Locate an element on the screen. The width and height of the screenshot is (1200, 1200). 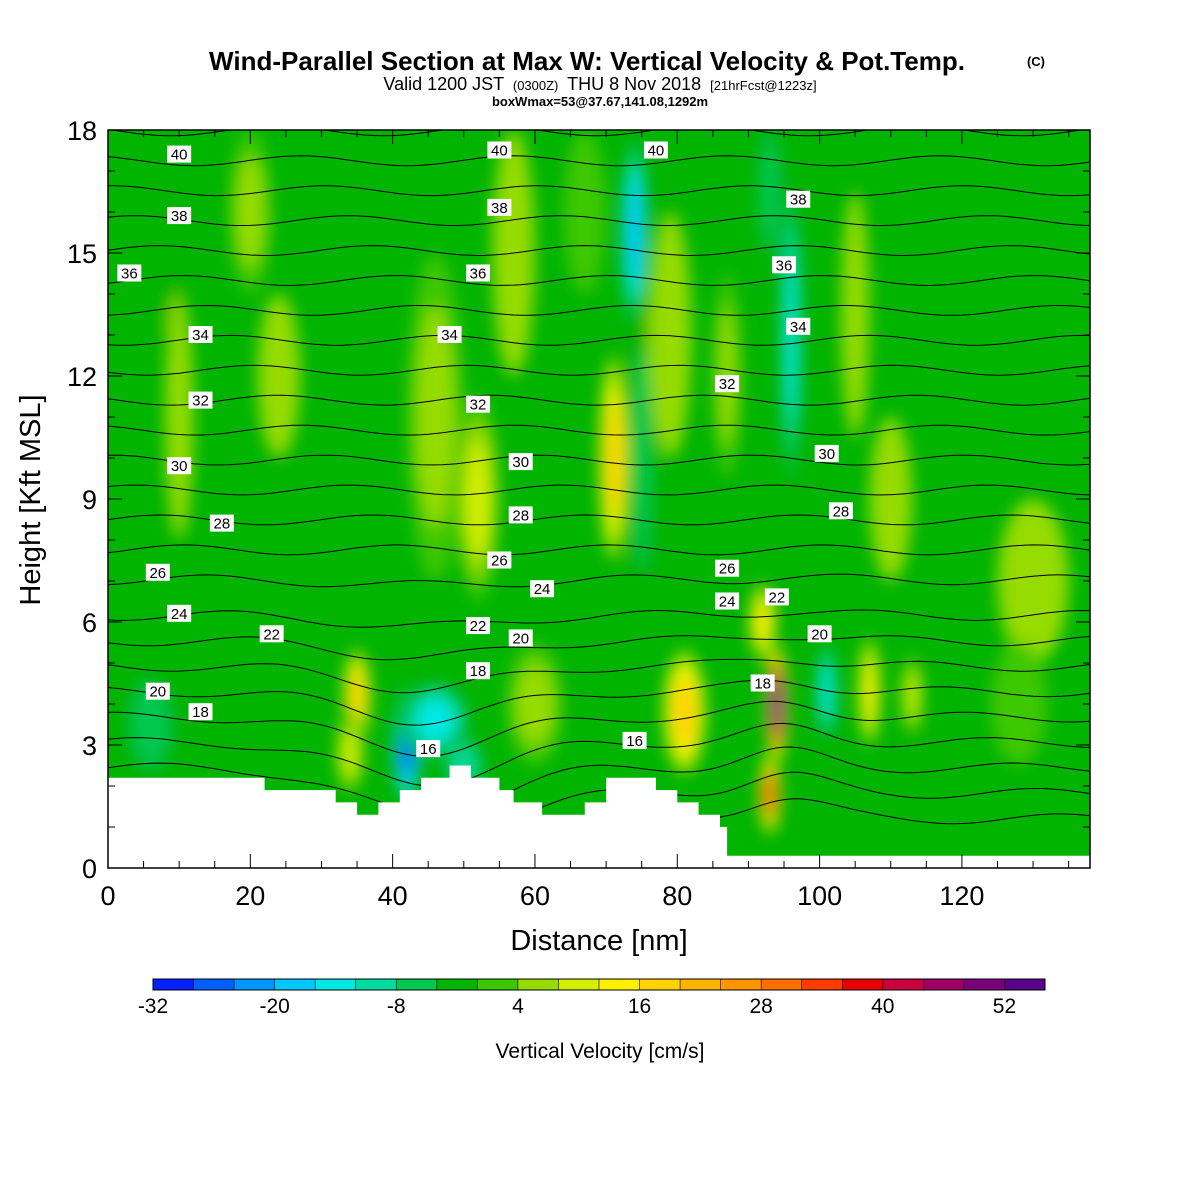
y-axis-title: Height [Kft MSL] is located at coordinates (31, 499).